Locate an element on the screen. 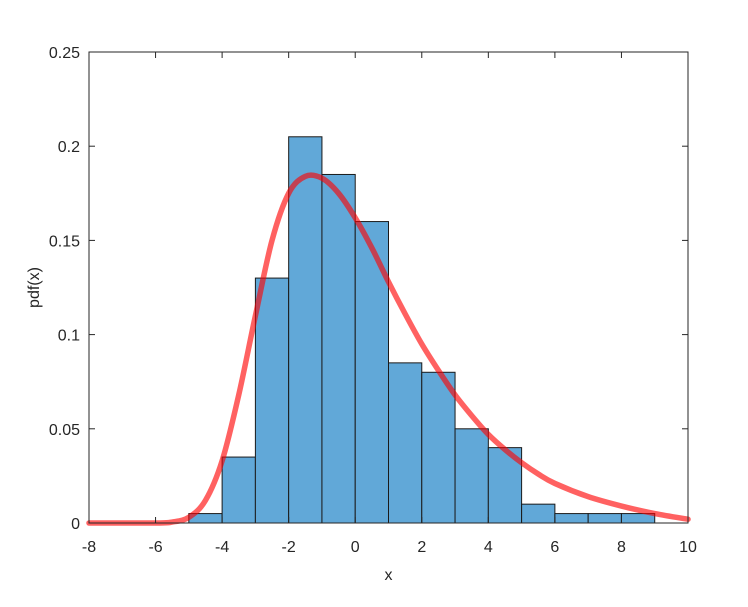 The image size is (748, 607). x-tick-label: -2 is located at coordinates (289, 547).